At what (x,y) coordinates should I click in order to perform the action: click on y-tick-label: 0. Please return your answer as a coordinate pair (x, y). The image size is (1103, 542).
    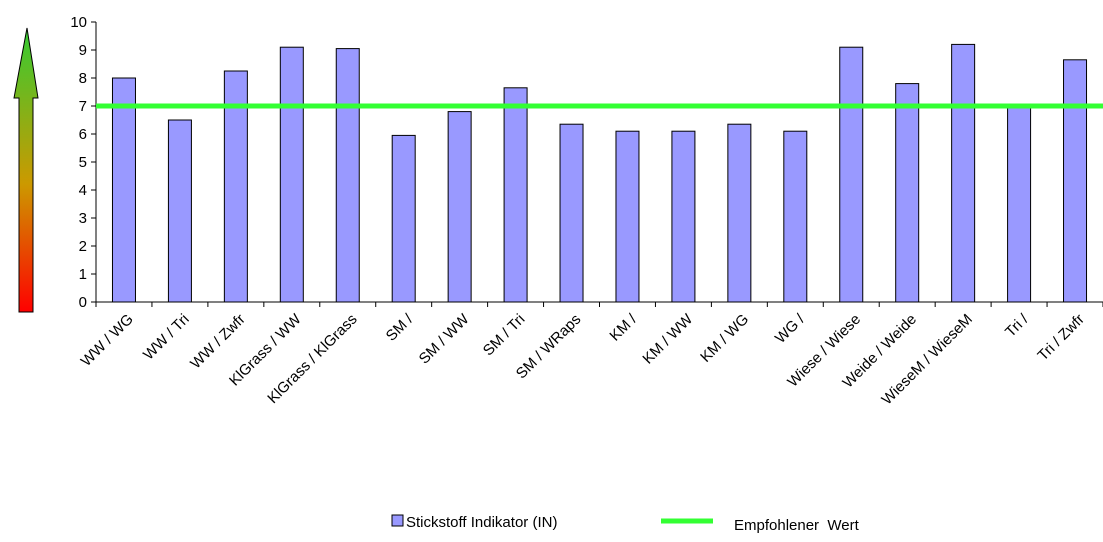
    Looking at the image, I should click on (83, 302).